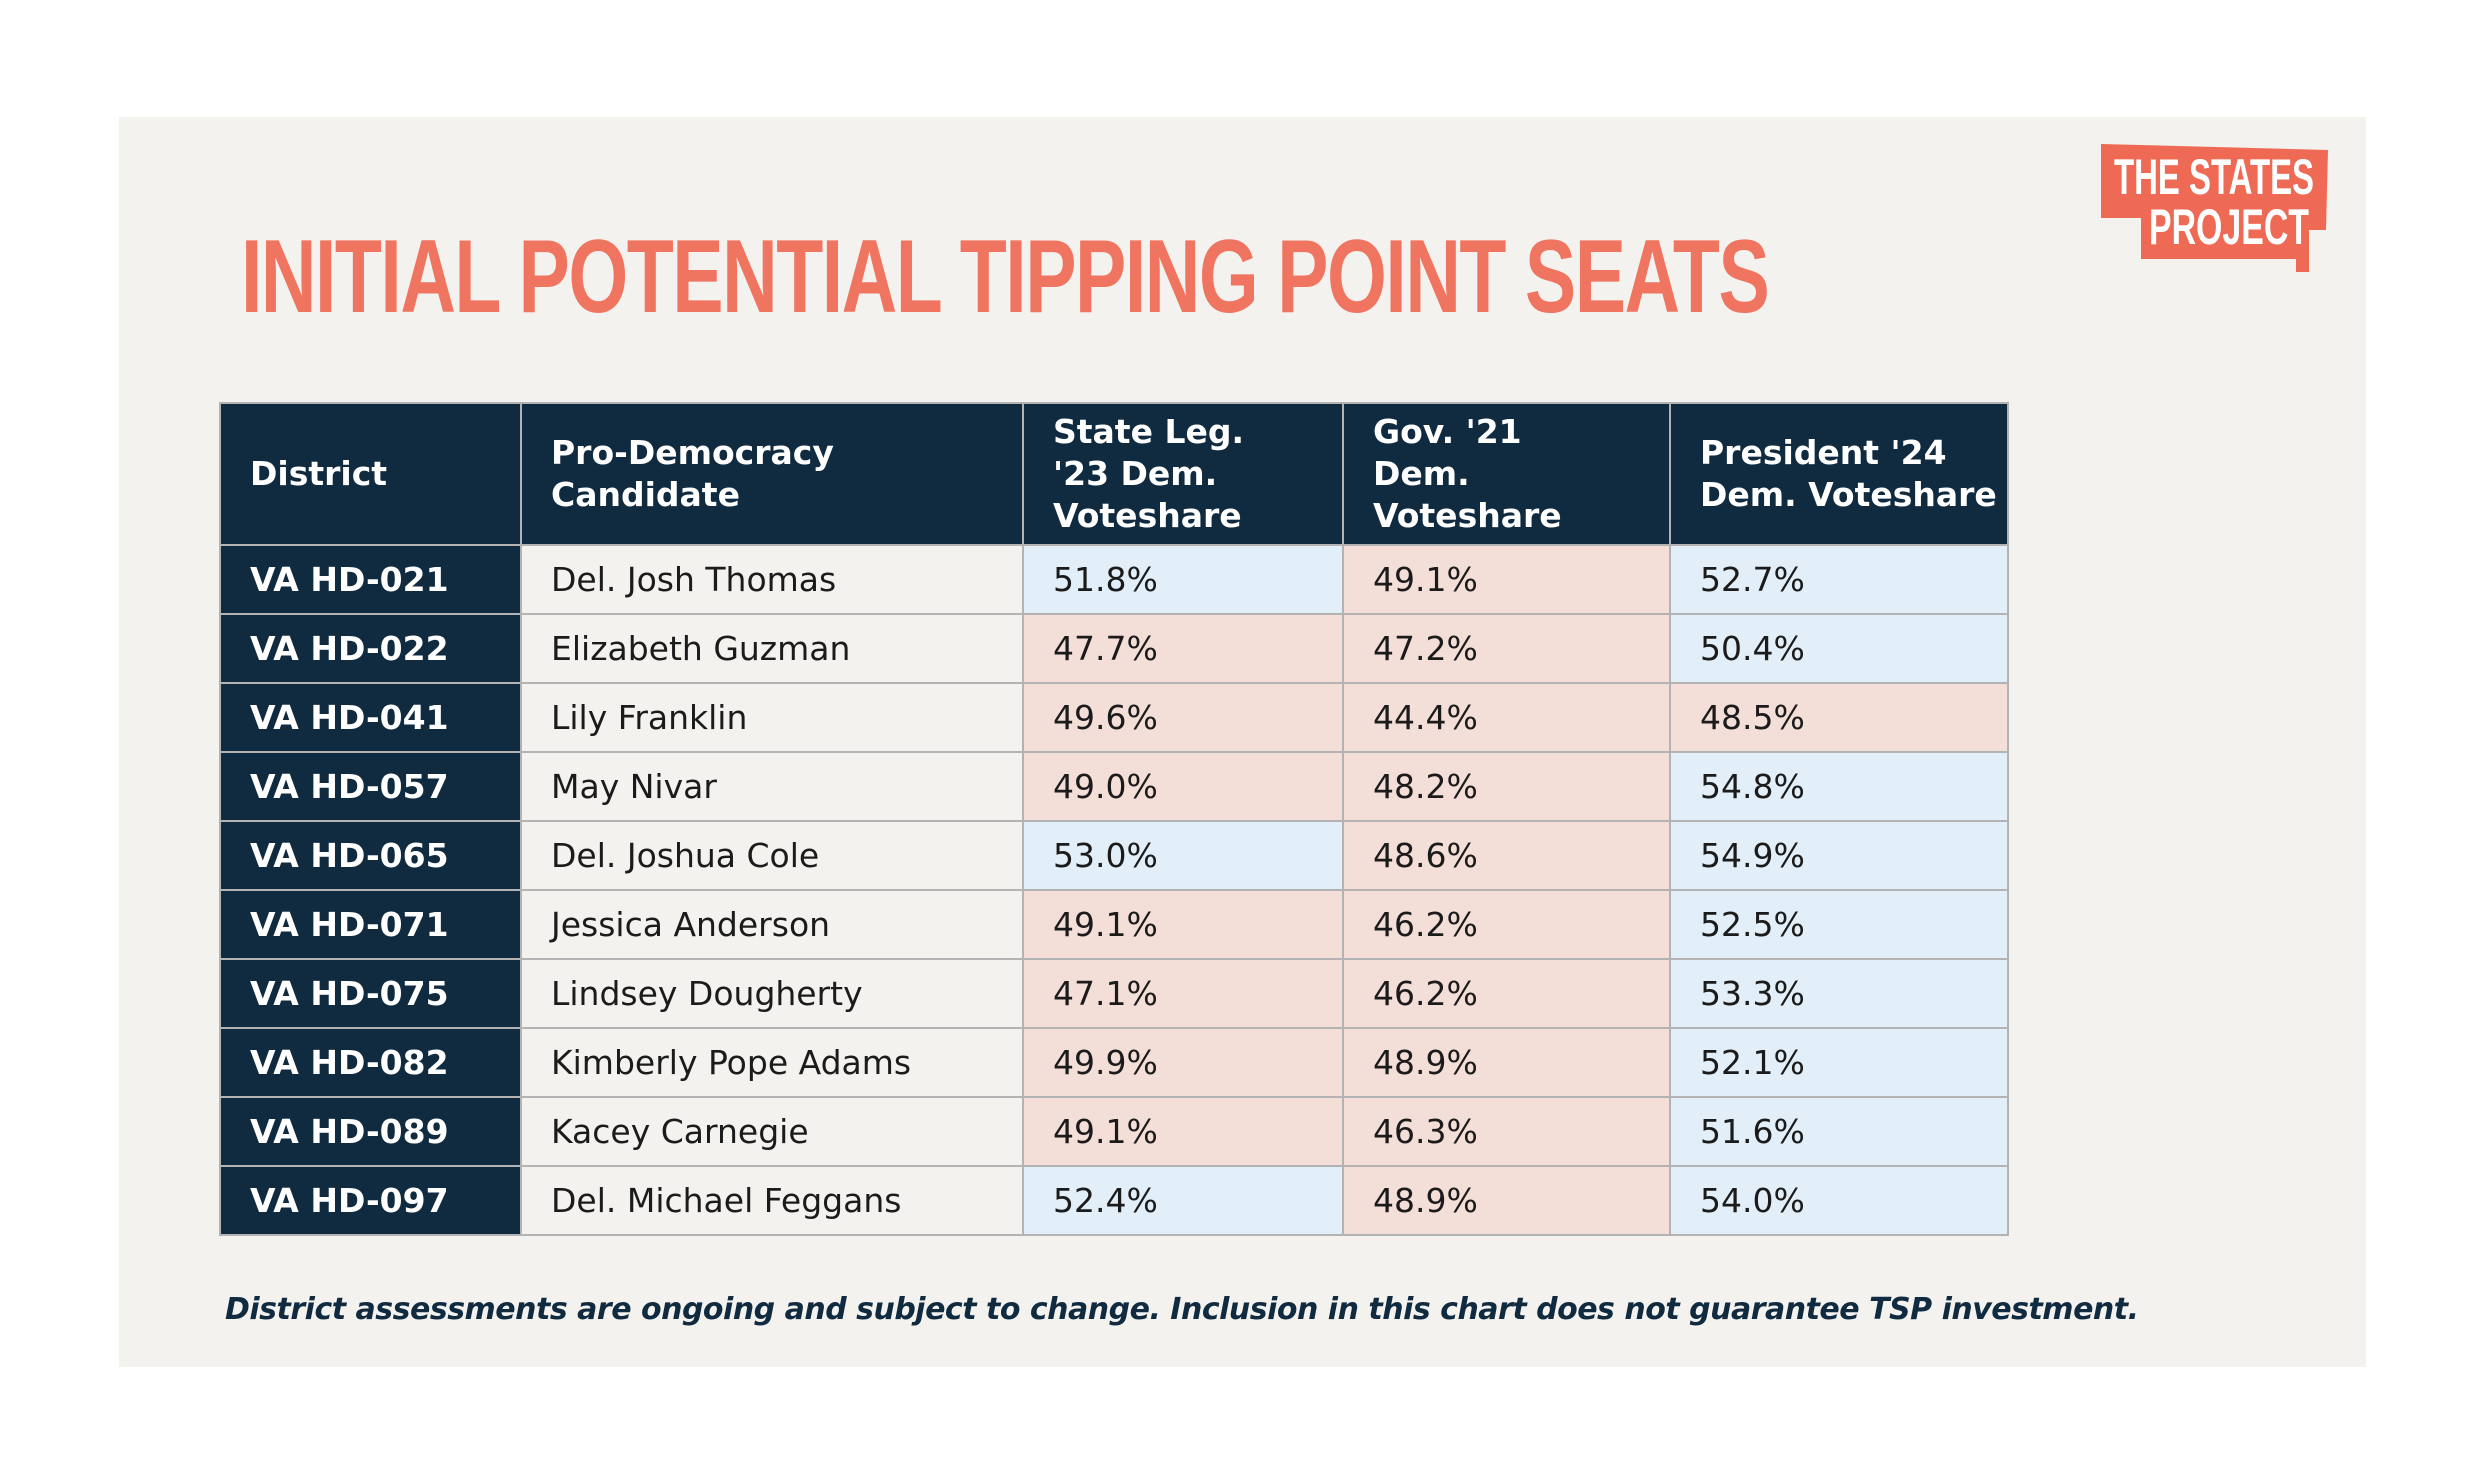  What do you see at coordinates (370, 924) in the screenshot?
I see `district-cell: VA HD-071` at bounding box center [370, 924].